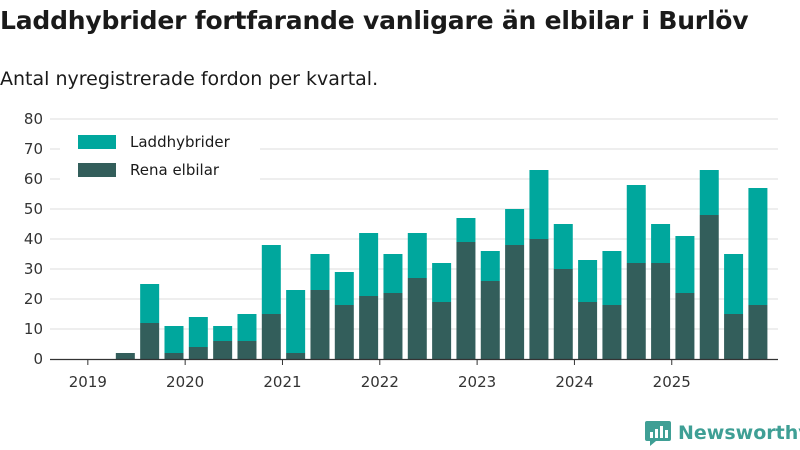 This screenshot has width=800, height=450. I want to click on chart-legend: Laddhybrider Rena elbilar, so click(160, 157).